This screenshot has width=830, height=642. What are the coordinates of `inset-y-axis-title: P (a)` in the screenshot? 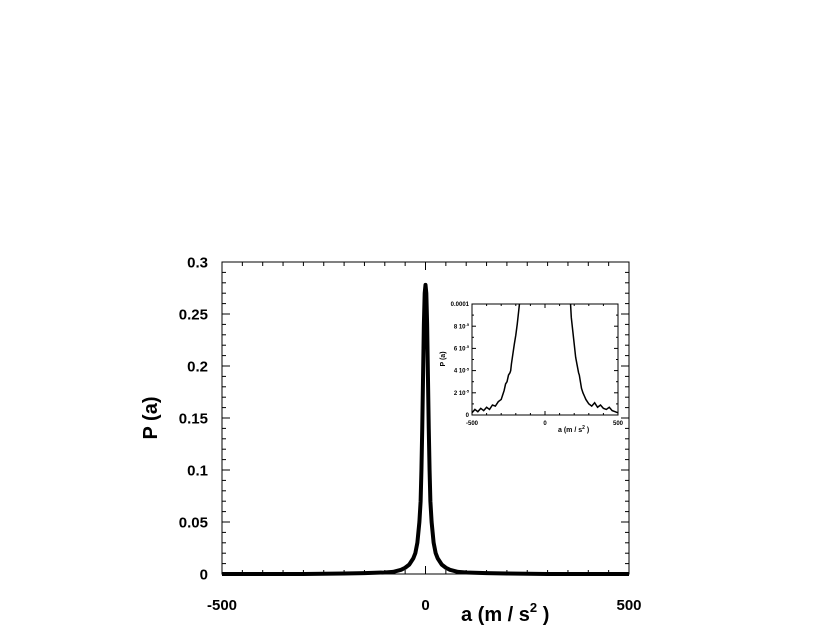 It's located at (443, 358).